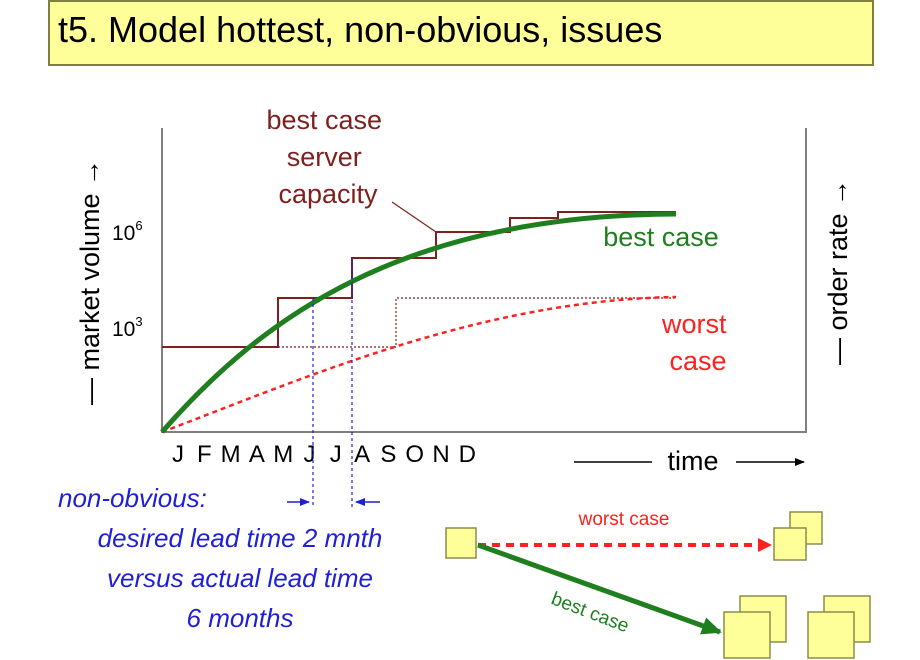 This screenshot has width=920, height=660. What do you see at coordinates (838, 272) in the screenshot?
I see `right-axis-label: — order rate →` at bounding box center [838, 272].